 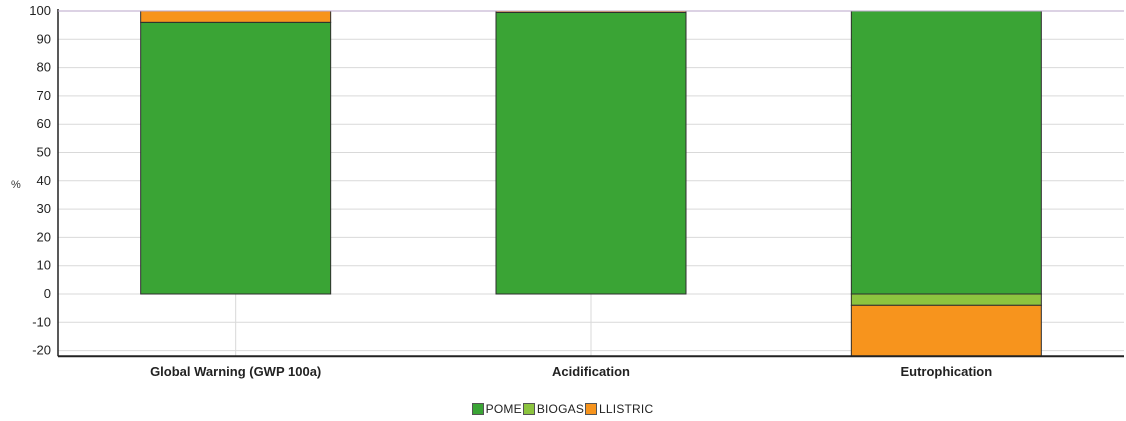 I want to click on legend-swatch-biogas, so click(x=528, y=409).